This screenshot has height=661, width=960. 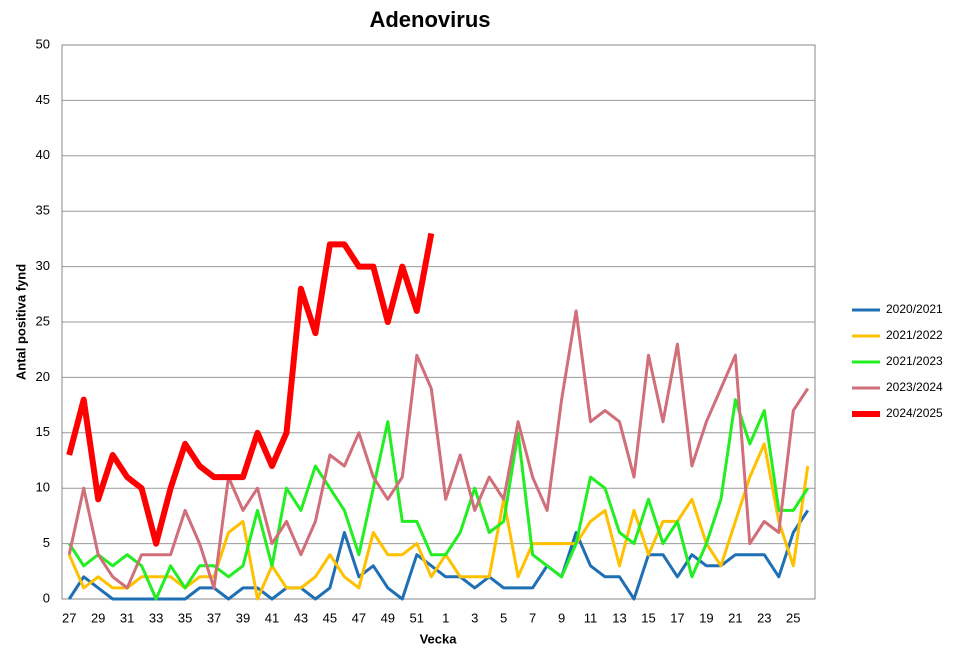 What do you see at coordinates (359, 617) in the screenshot?
I see `x-tick-label: 47` at bounding box center [359, 617].